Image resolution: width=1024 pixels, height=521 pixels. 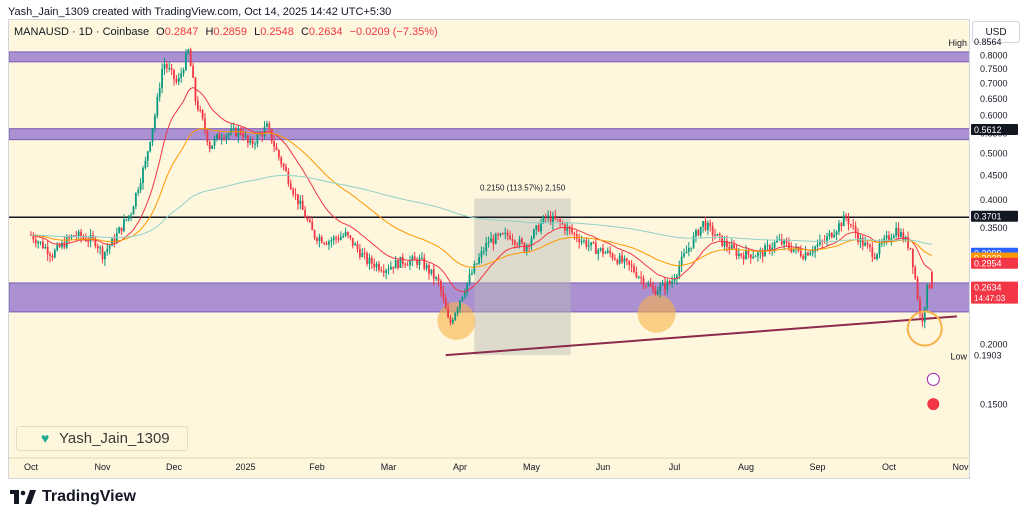 I want to click on price-label: 0.1903, so click(x=988, y=355).